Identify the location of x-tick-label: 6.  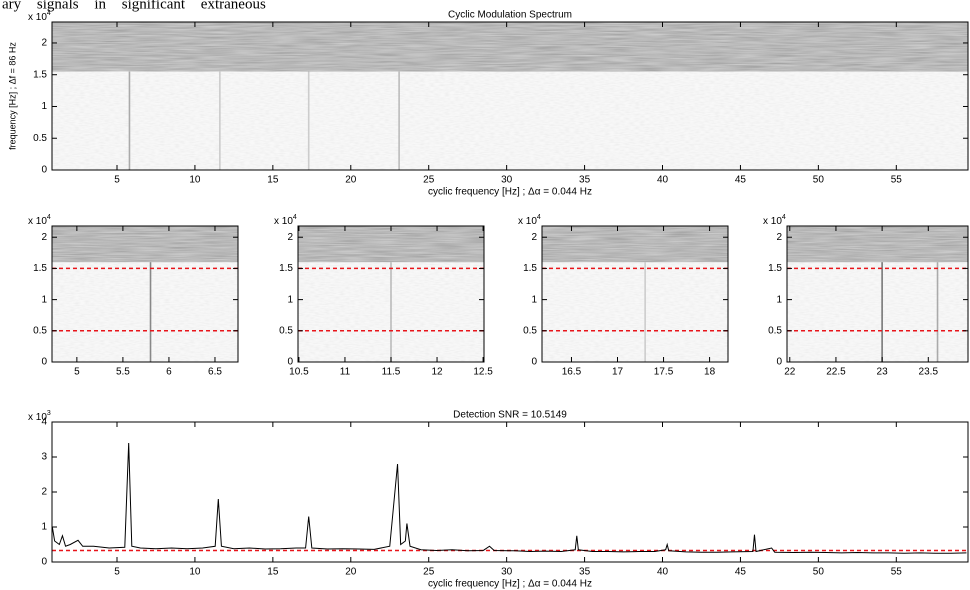
(169, 372).